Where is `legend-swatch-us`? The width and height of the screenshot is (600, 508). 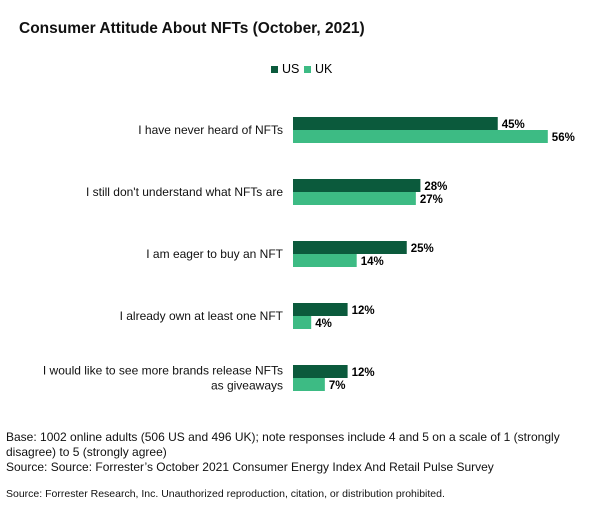 legend-swatch-us is located at coordinates (274, 69).